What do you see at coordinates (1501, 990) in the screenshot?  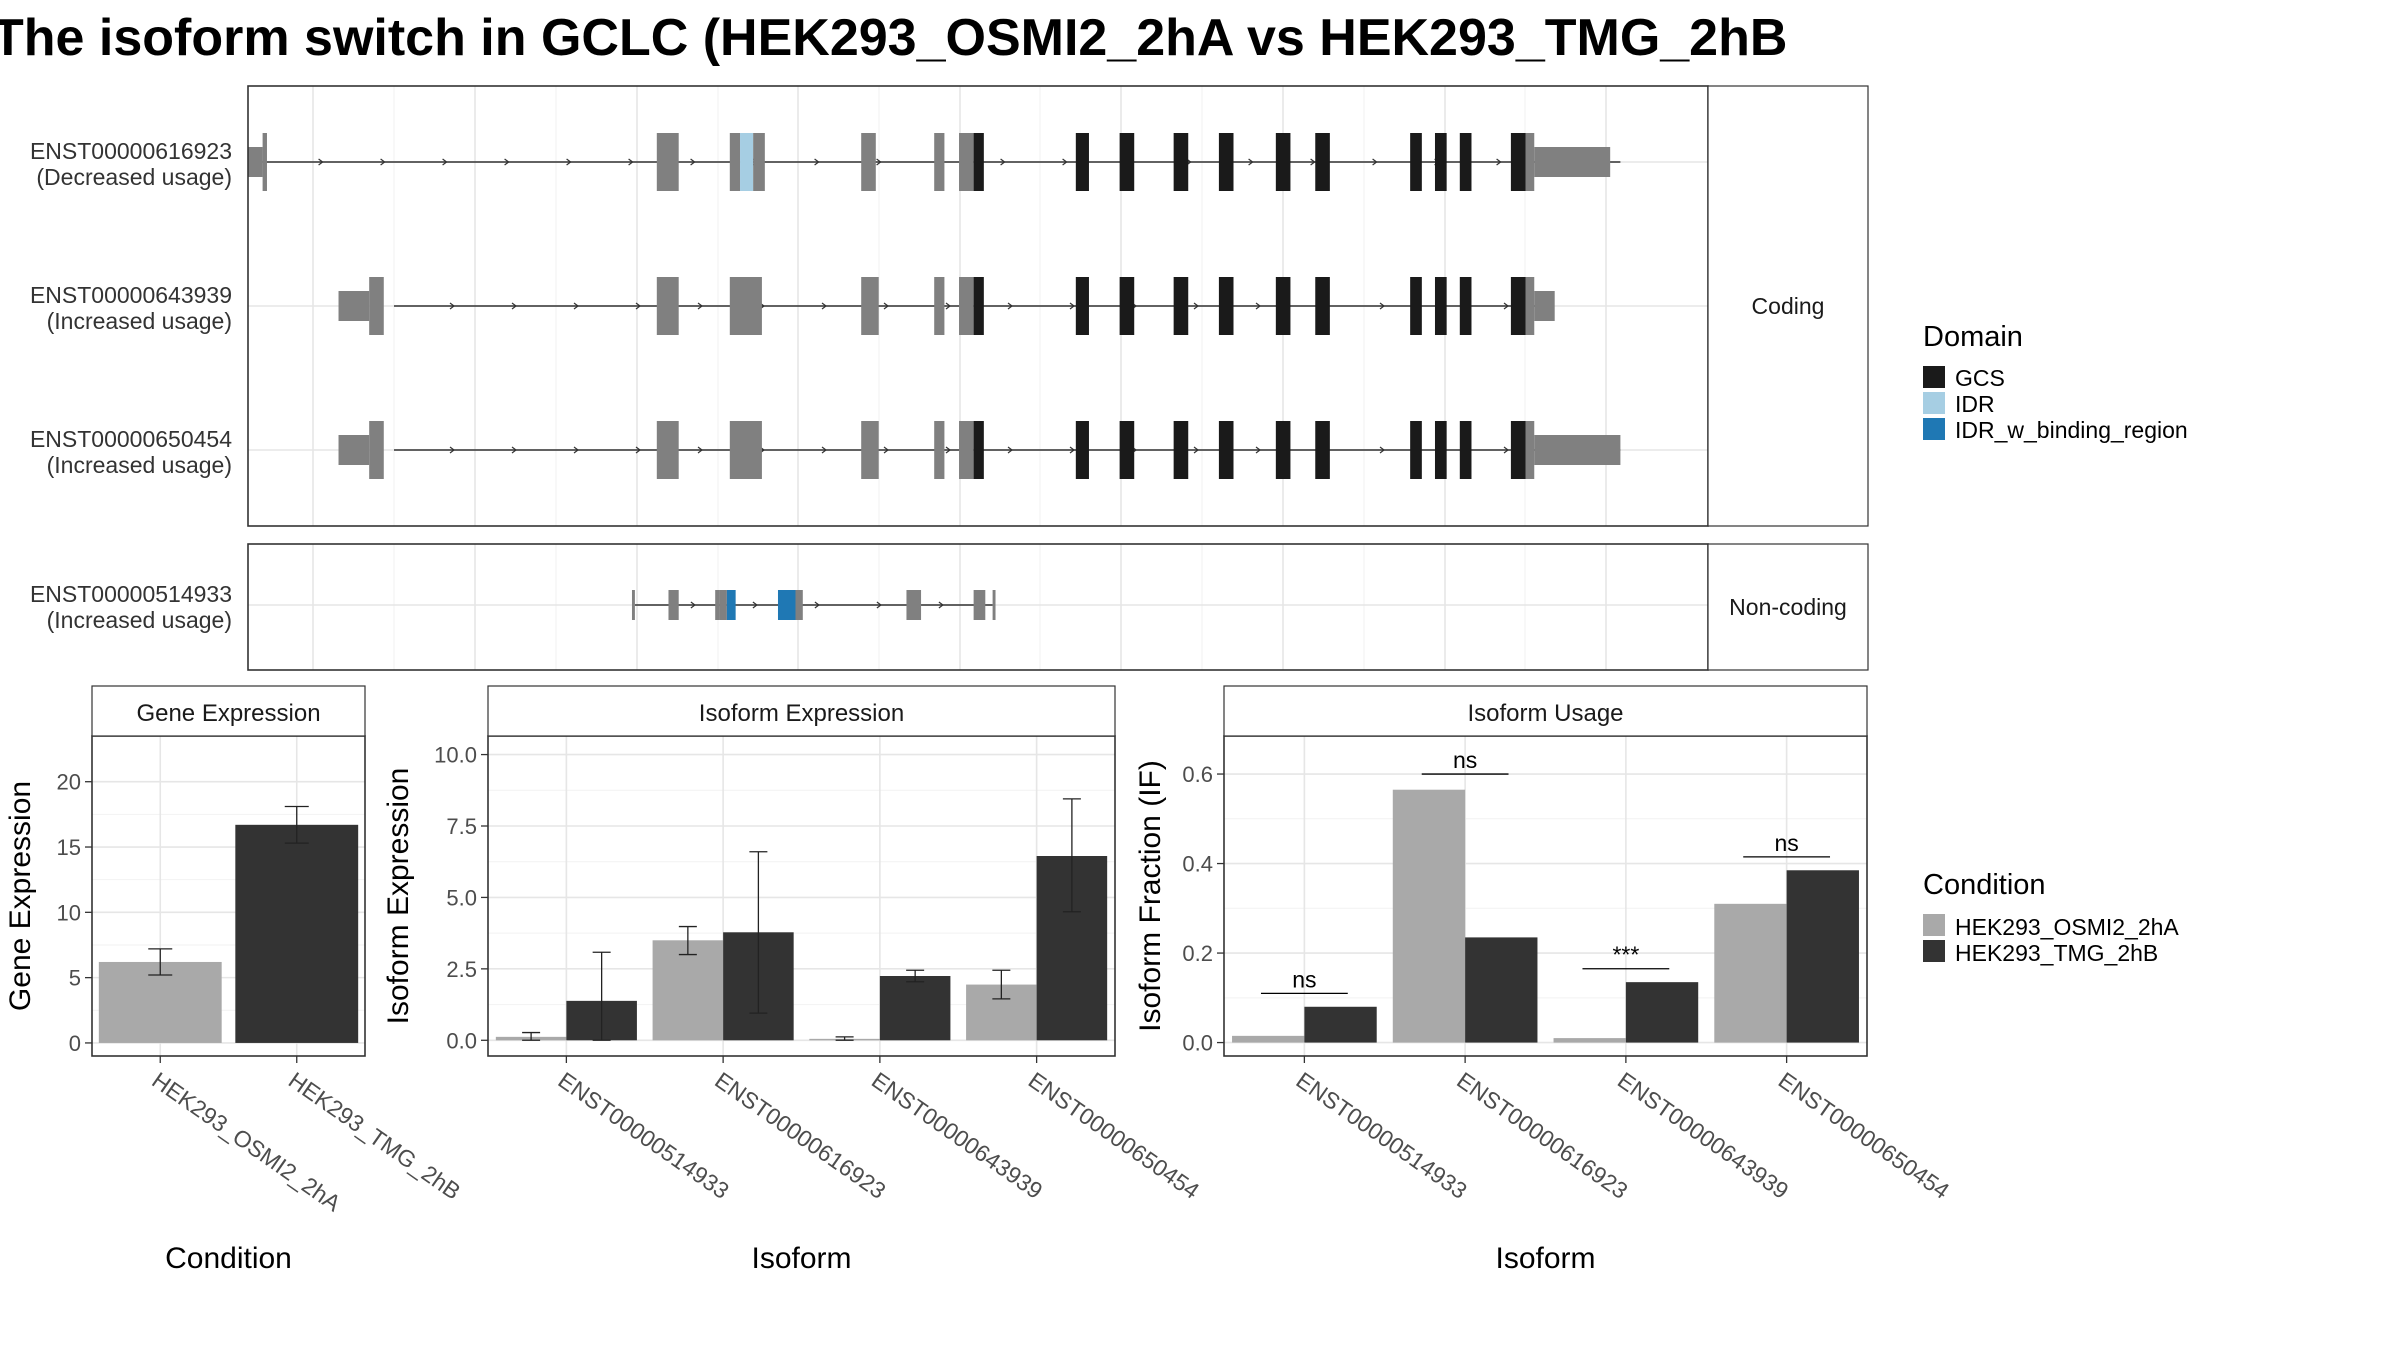 I see `bar-enst00000616923-hek293-tmg-2hb` at bounding box center [1501, 990].